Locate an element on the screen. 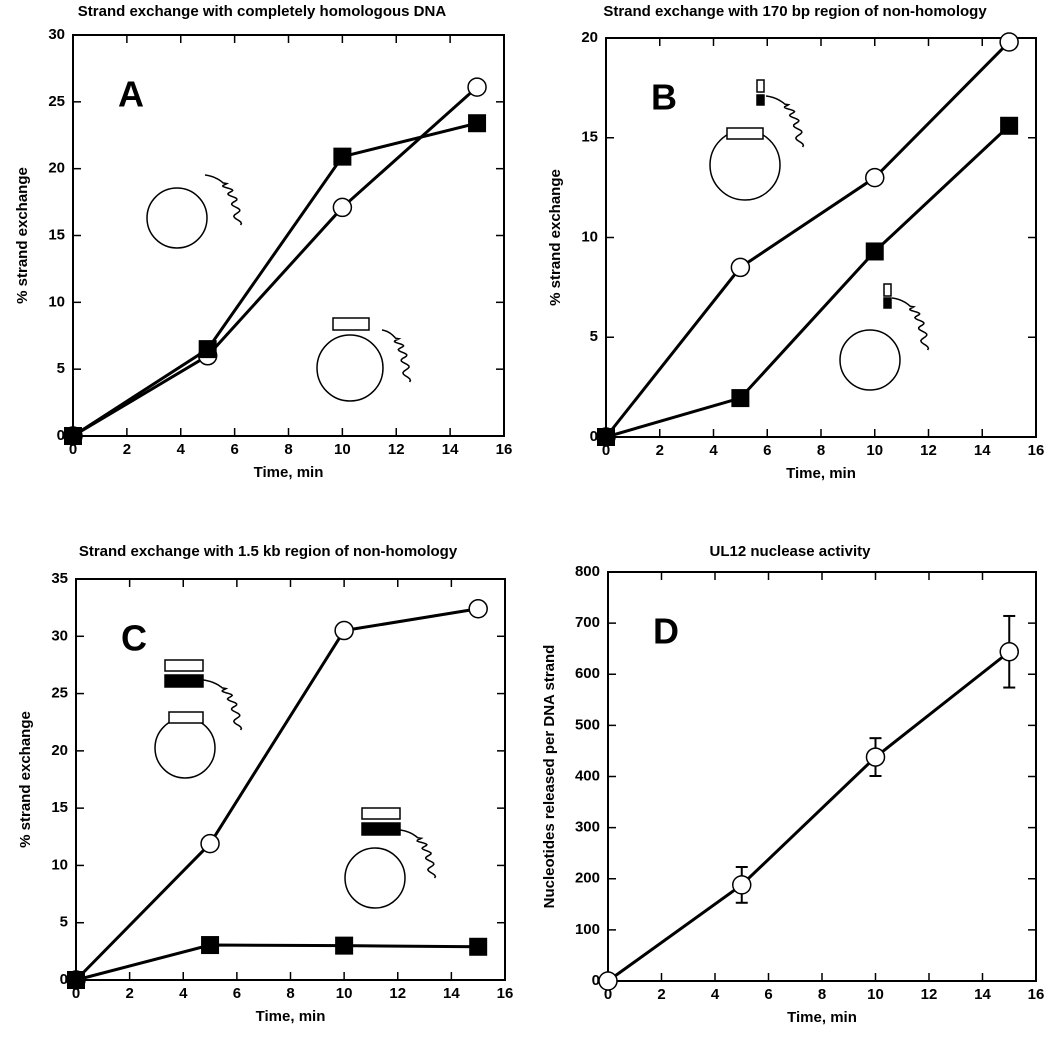 This screenshot has height=1039, width=1050. y-tick-label: 200 is located at coordinates (587, 878).